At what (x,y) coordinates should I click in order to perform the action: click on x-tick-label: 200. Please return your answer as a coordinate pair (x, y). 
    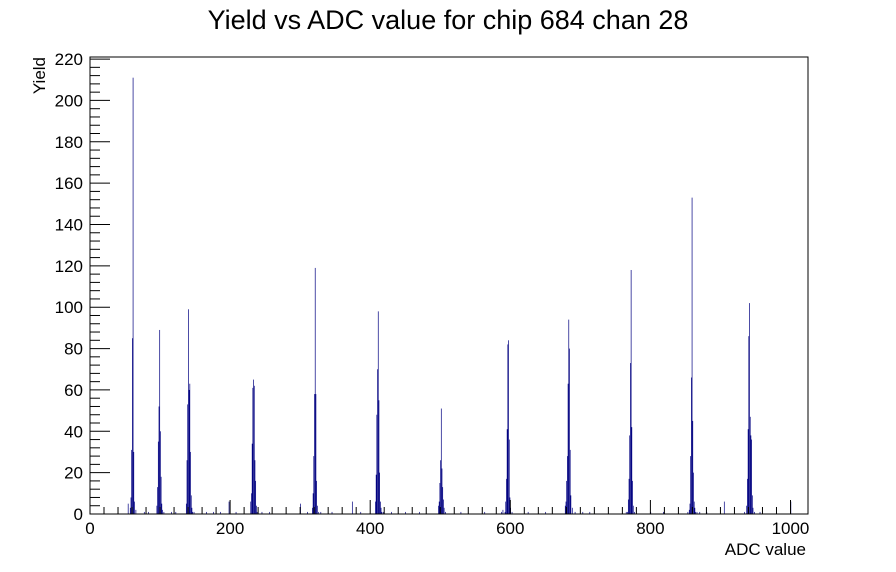
    Looking at the image, I should click on (230, 528).